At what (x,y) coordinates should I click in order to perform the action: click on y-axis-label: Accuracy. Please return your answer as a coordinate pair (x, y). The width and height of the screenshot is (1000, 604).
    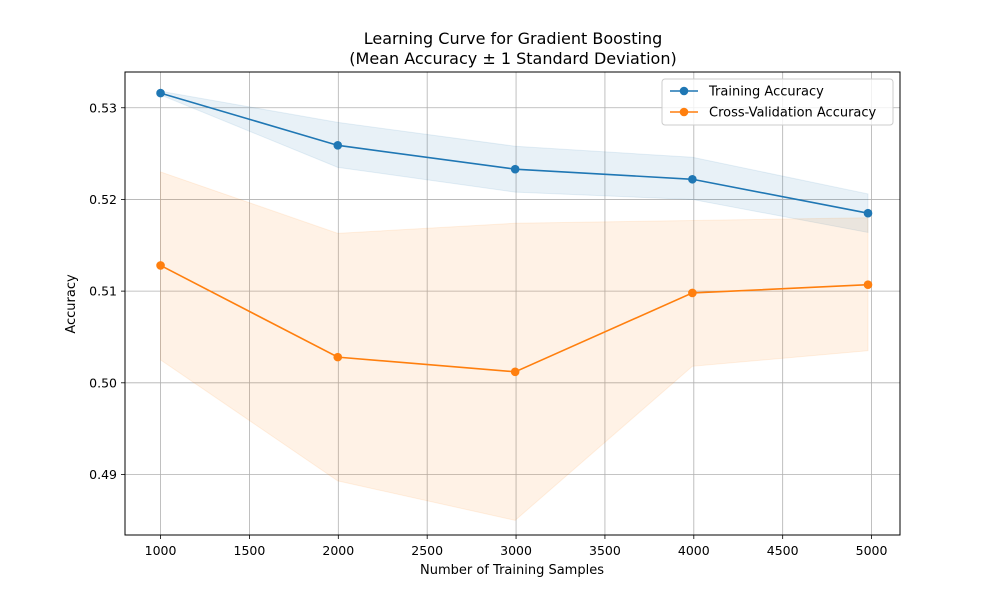
    Looking at the image, I should click on (71, 304).